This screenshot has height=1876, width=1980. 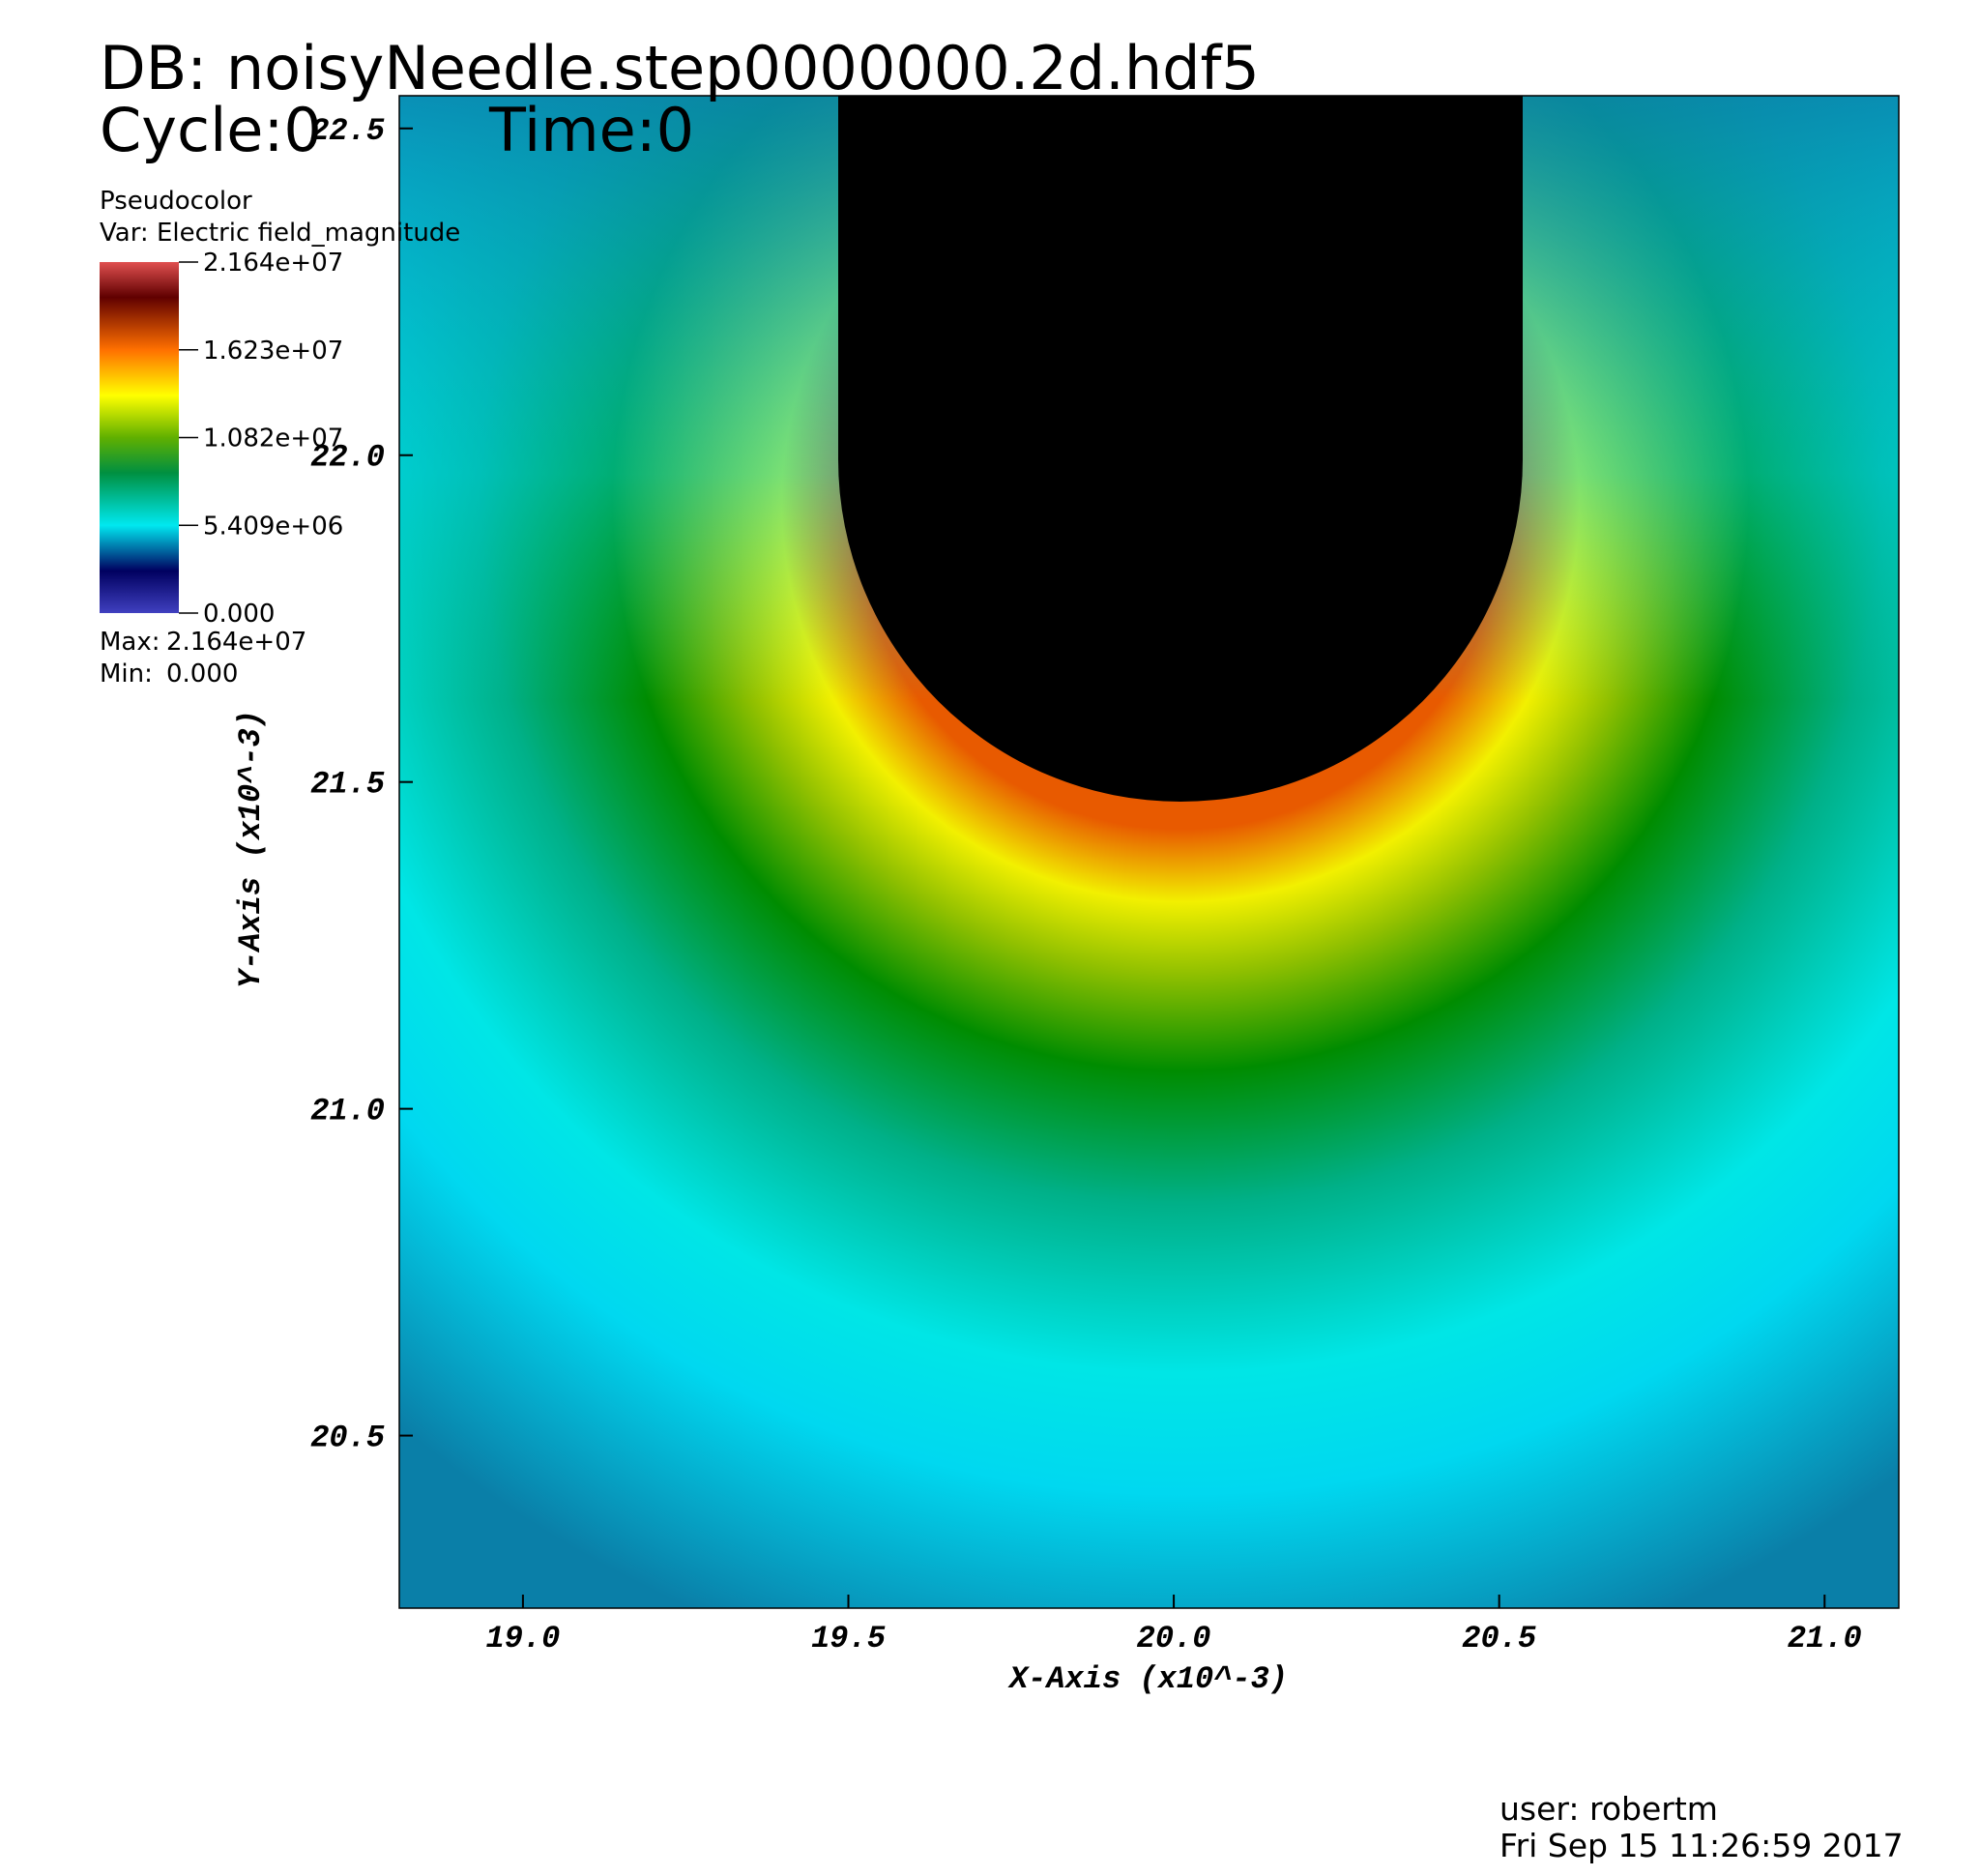 What do you see at coordinates (273, 351) in the screenshot?
I see `colorbar-tick-label: 1.623e+07` at bounding box center [273, 351].